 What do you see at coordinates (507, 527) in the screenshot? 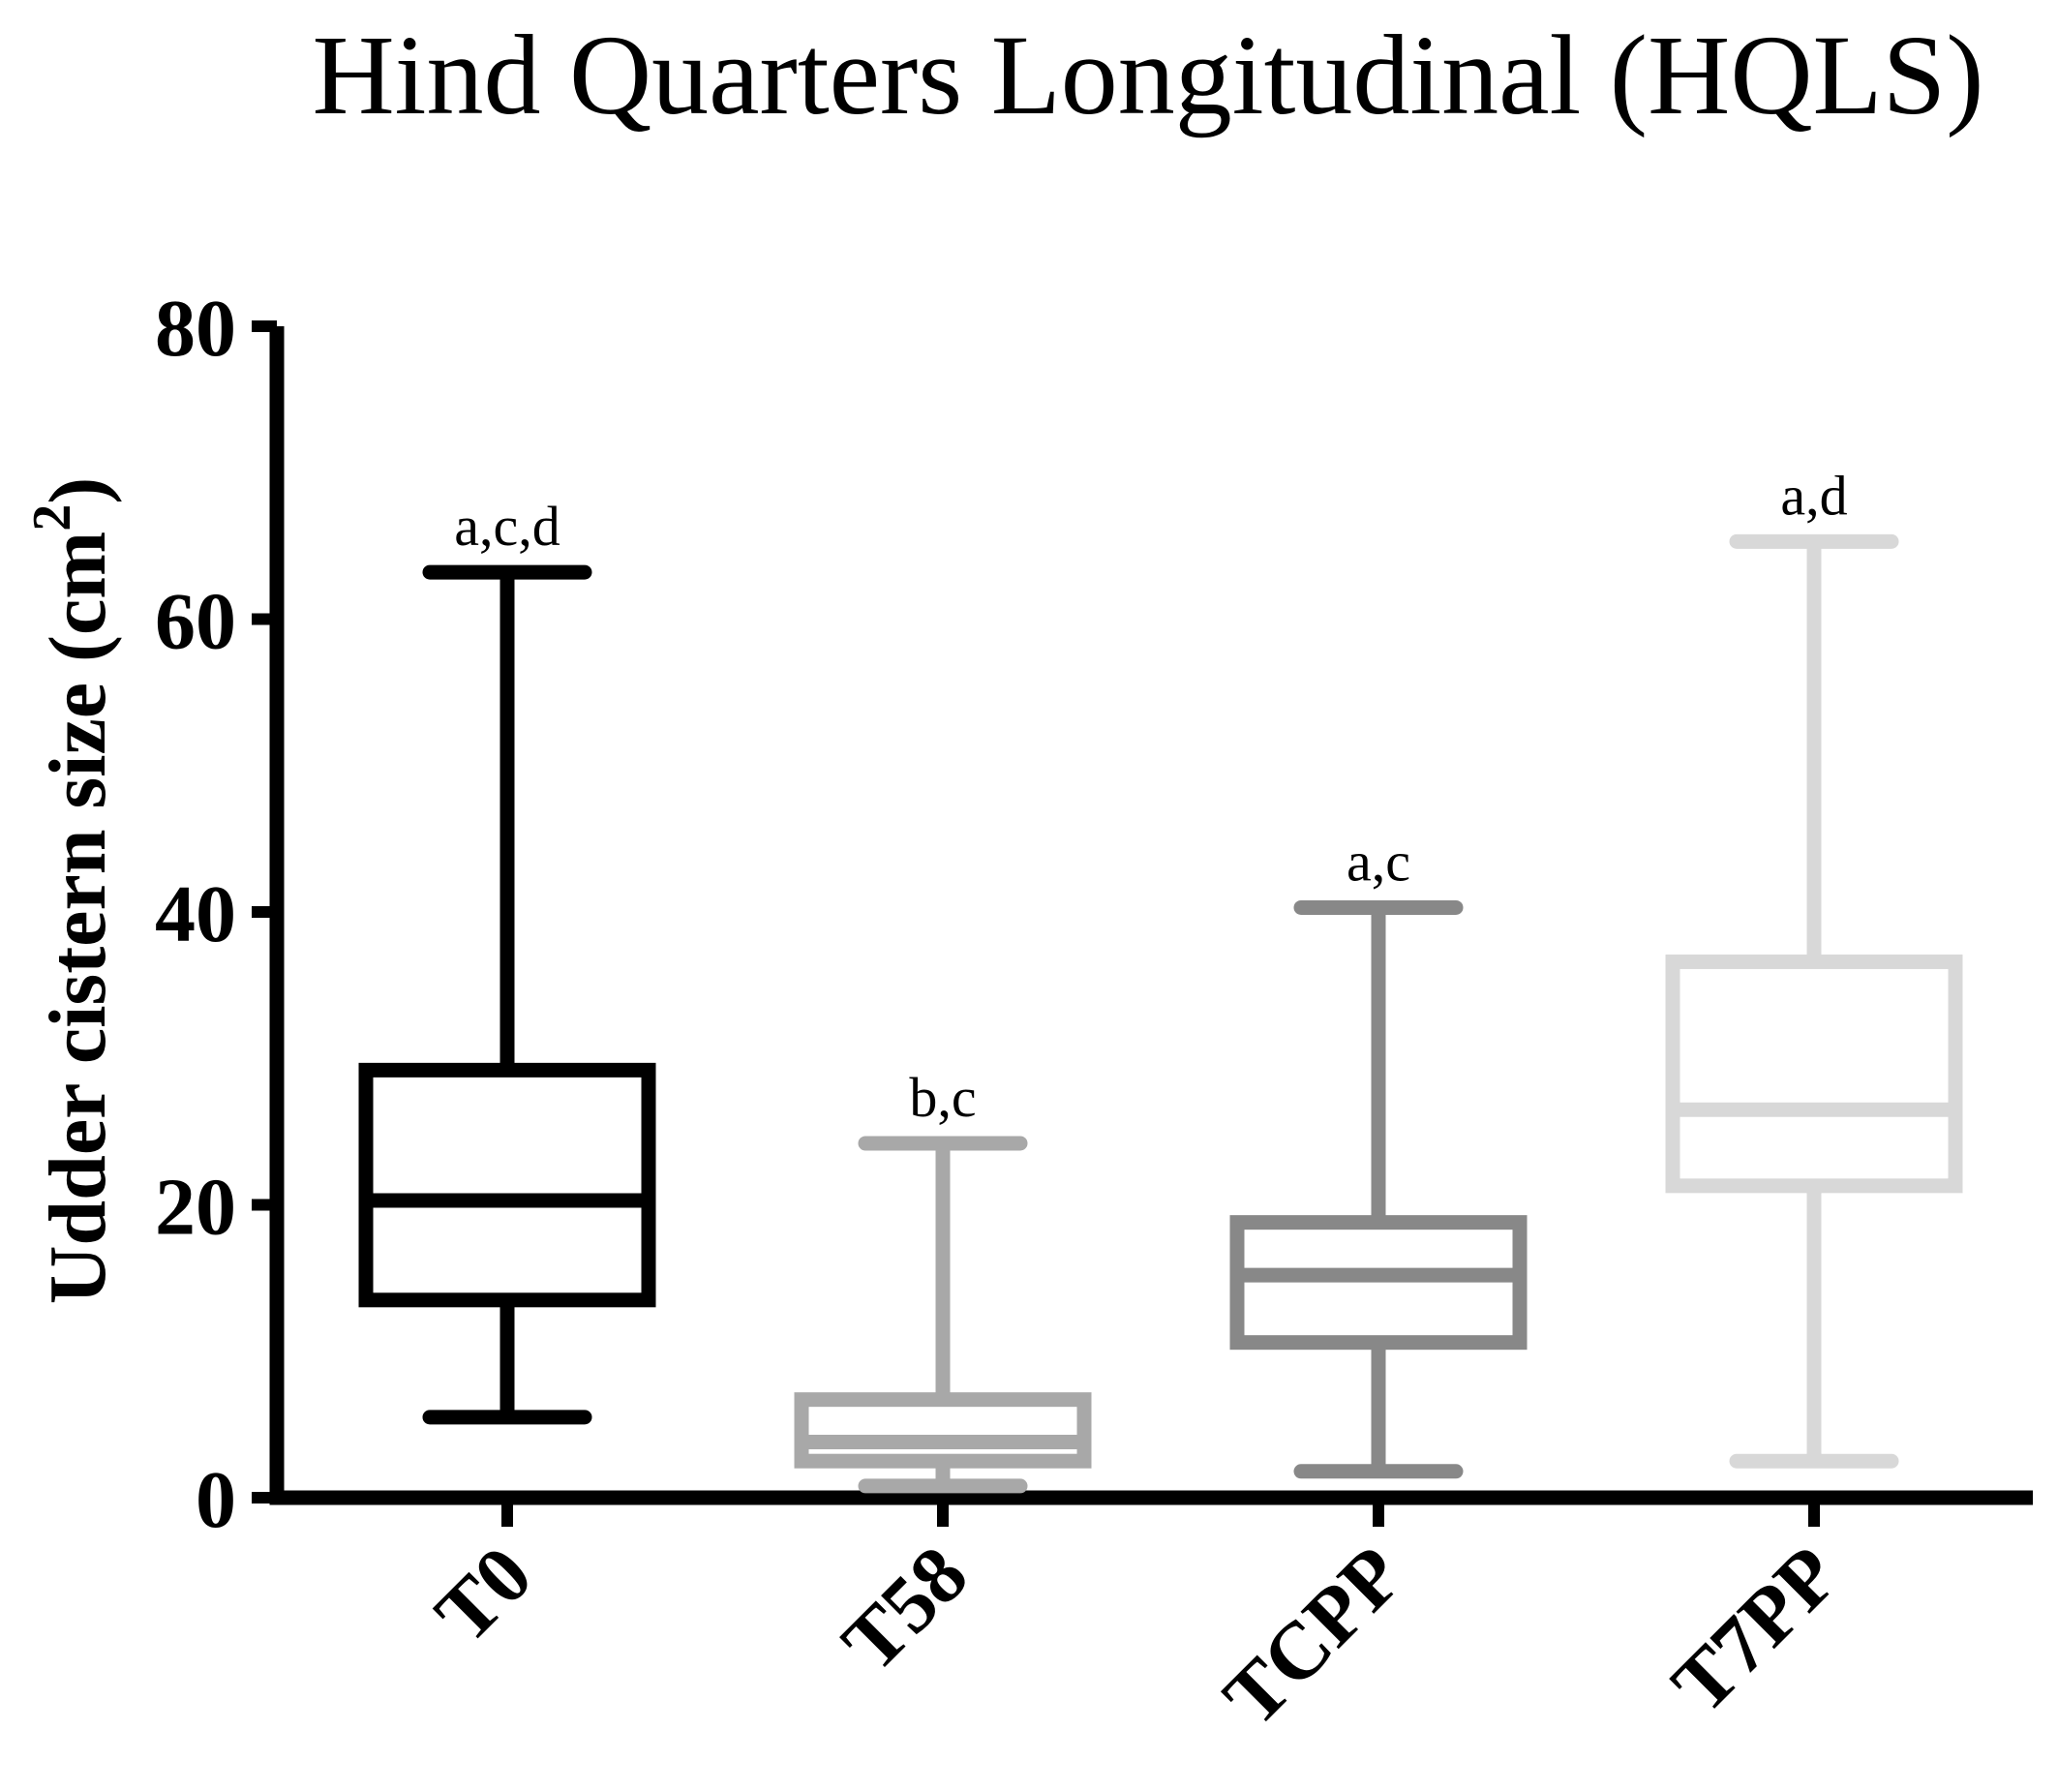
I see `significance-label-T0: a,c,d` at bounding box center [507, 527].